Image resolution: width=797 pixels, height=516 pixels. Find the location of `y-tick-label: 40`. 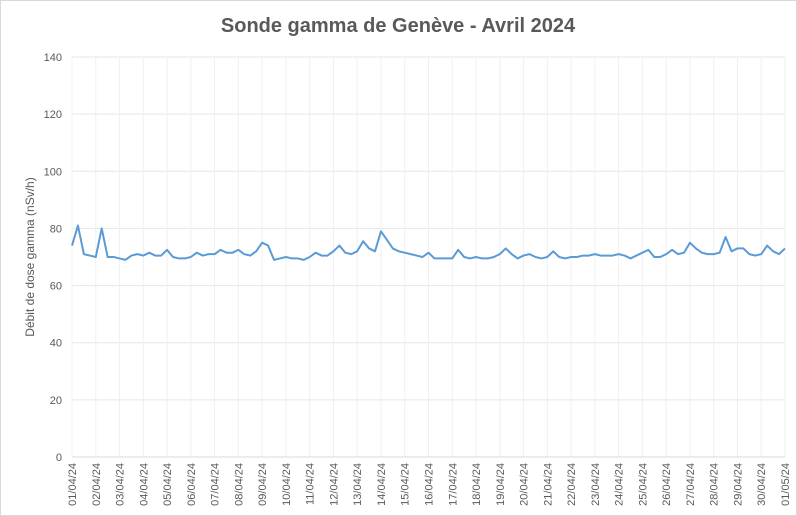

y-tick-label: 40 is located at coordinates (56, 344).